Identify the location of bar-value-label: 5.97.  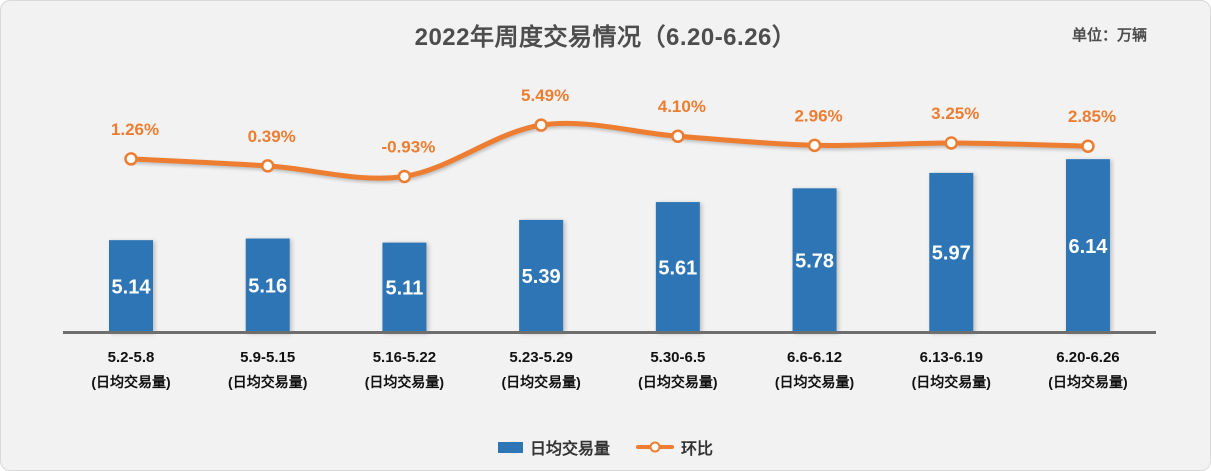
(951, 254).